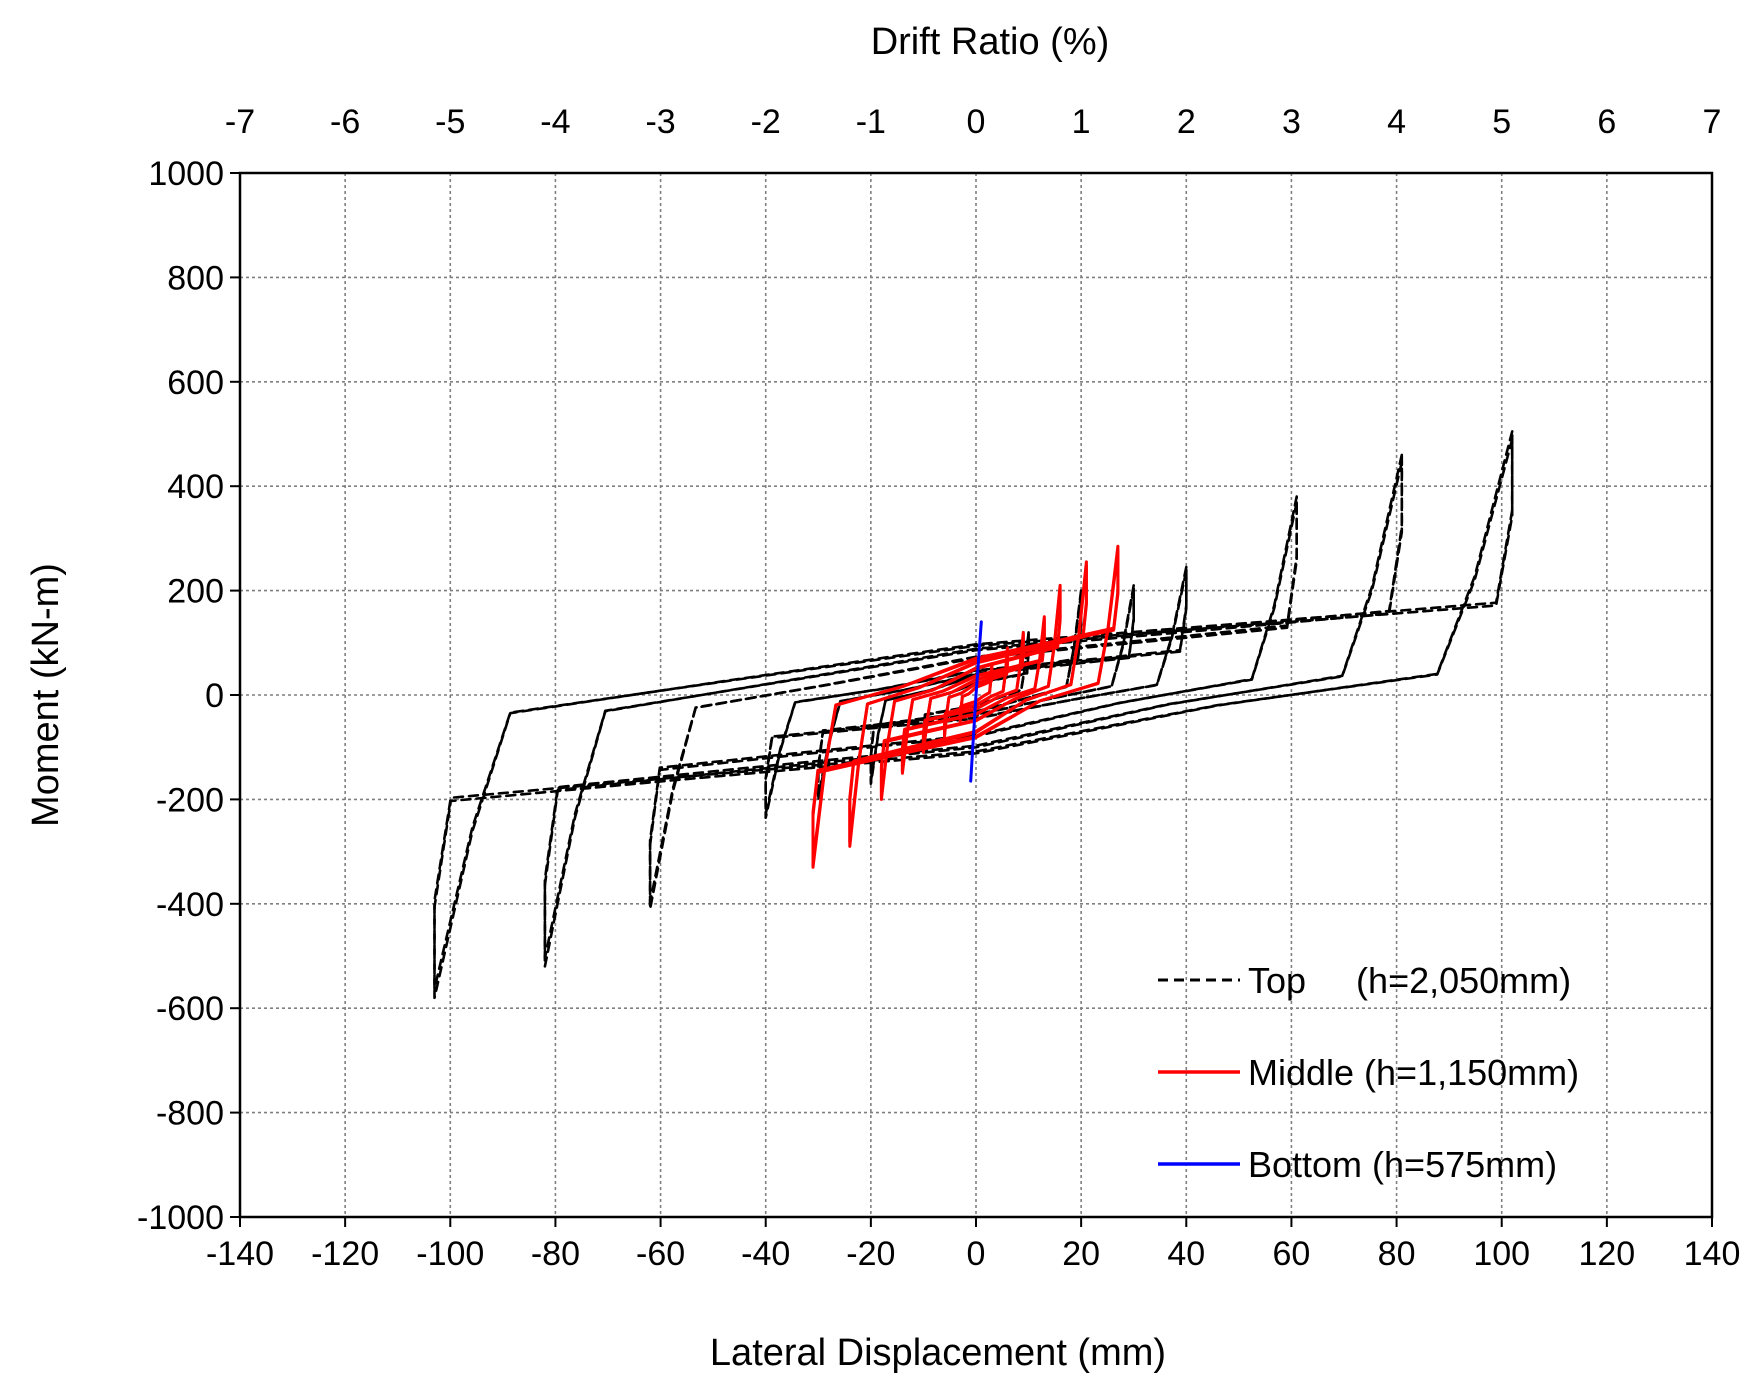 The width and height of the screenshot is (1761, 1390). What do you see at coordinates (195, 278) in the screenshot?
I see `y-tick-label: 800` at bounding box center [195, 278].